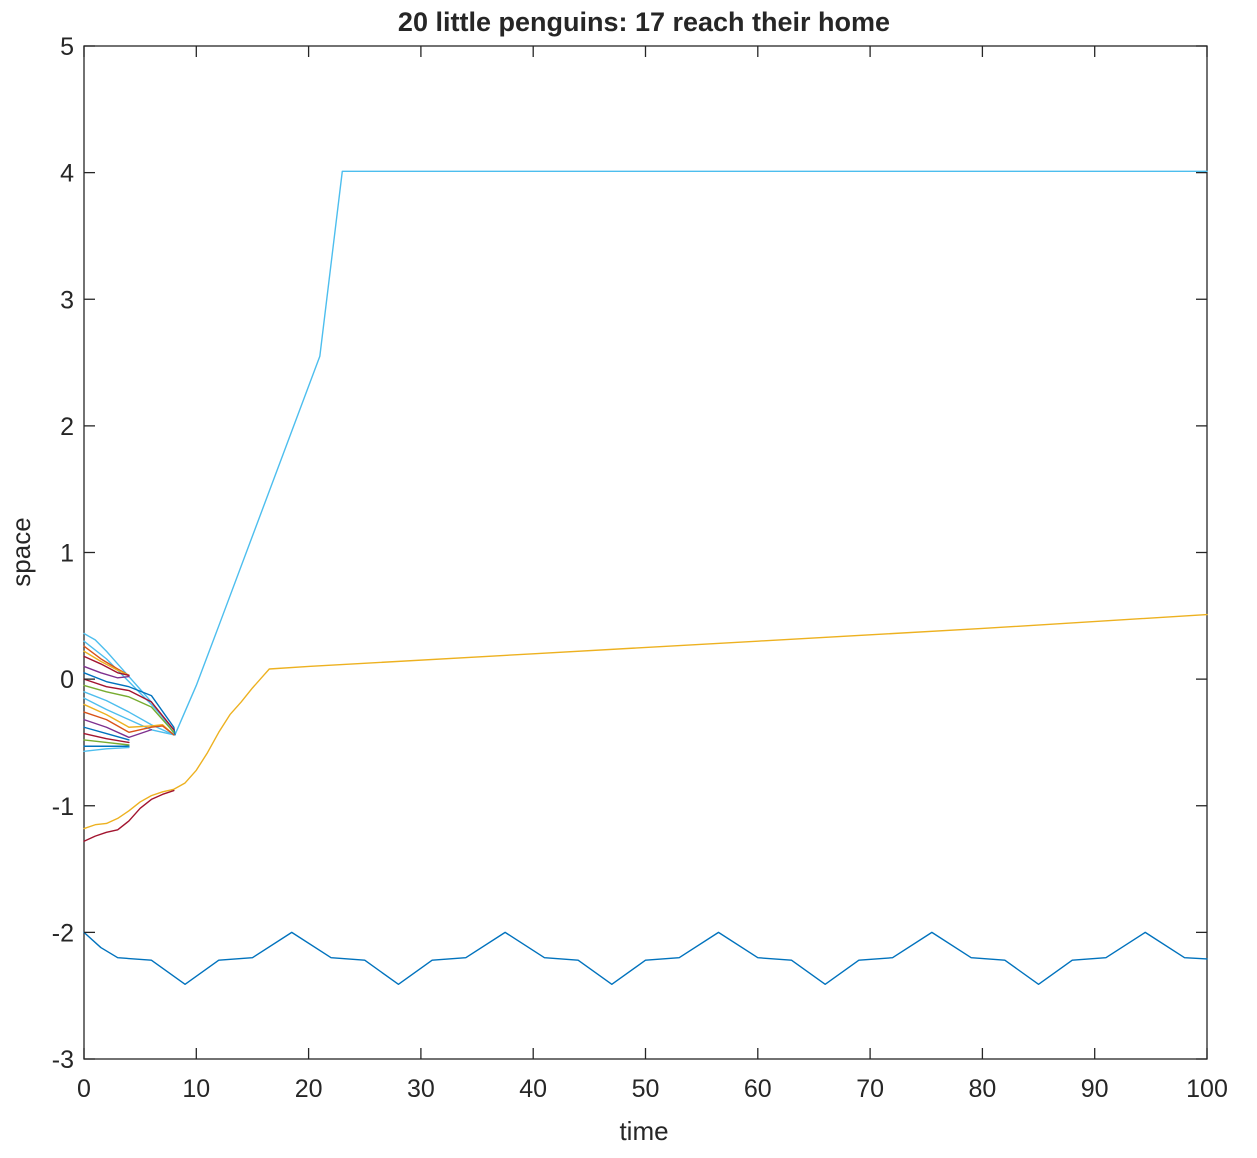  What do you see at coordinates (67, 680) in the screenshot?
I see `y-tick-label: 0` at bounding box center [67, 680].